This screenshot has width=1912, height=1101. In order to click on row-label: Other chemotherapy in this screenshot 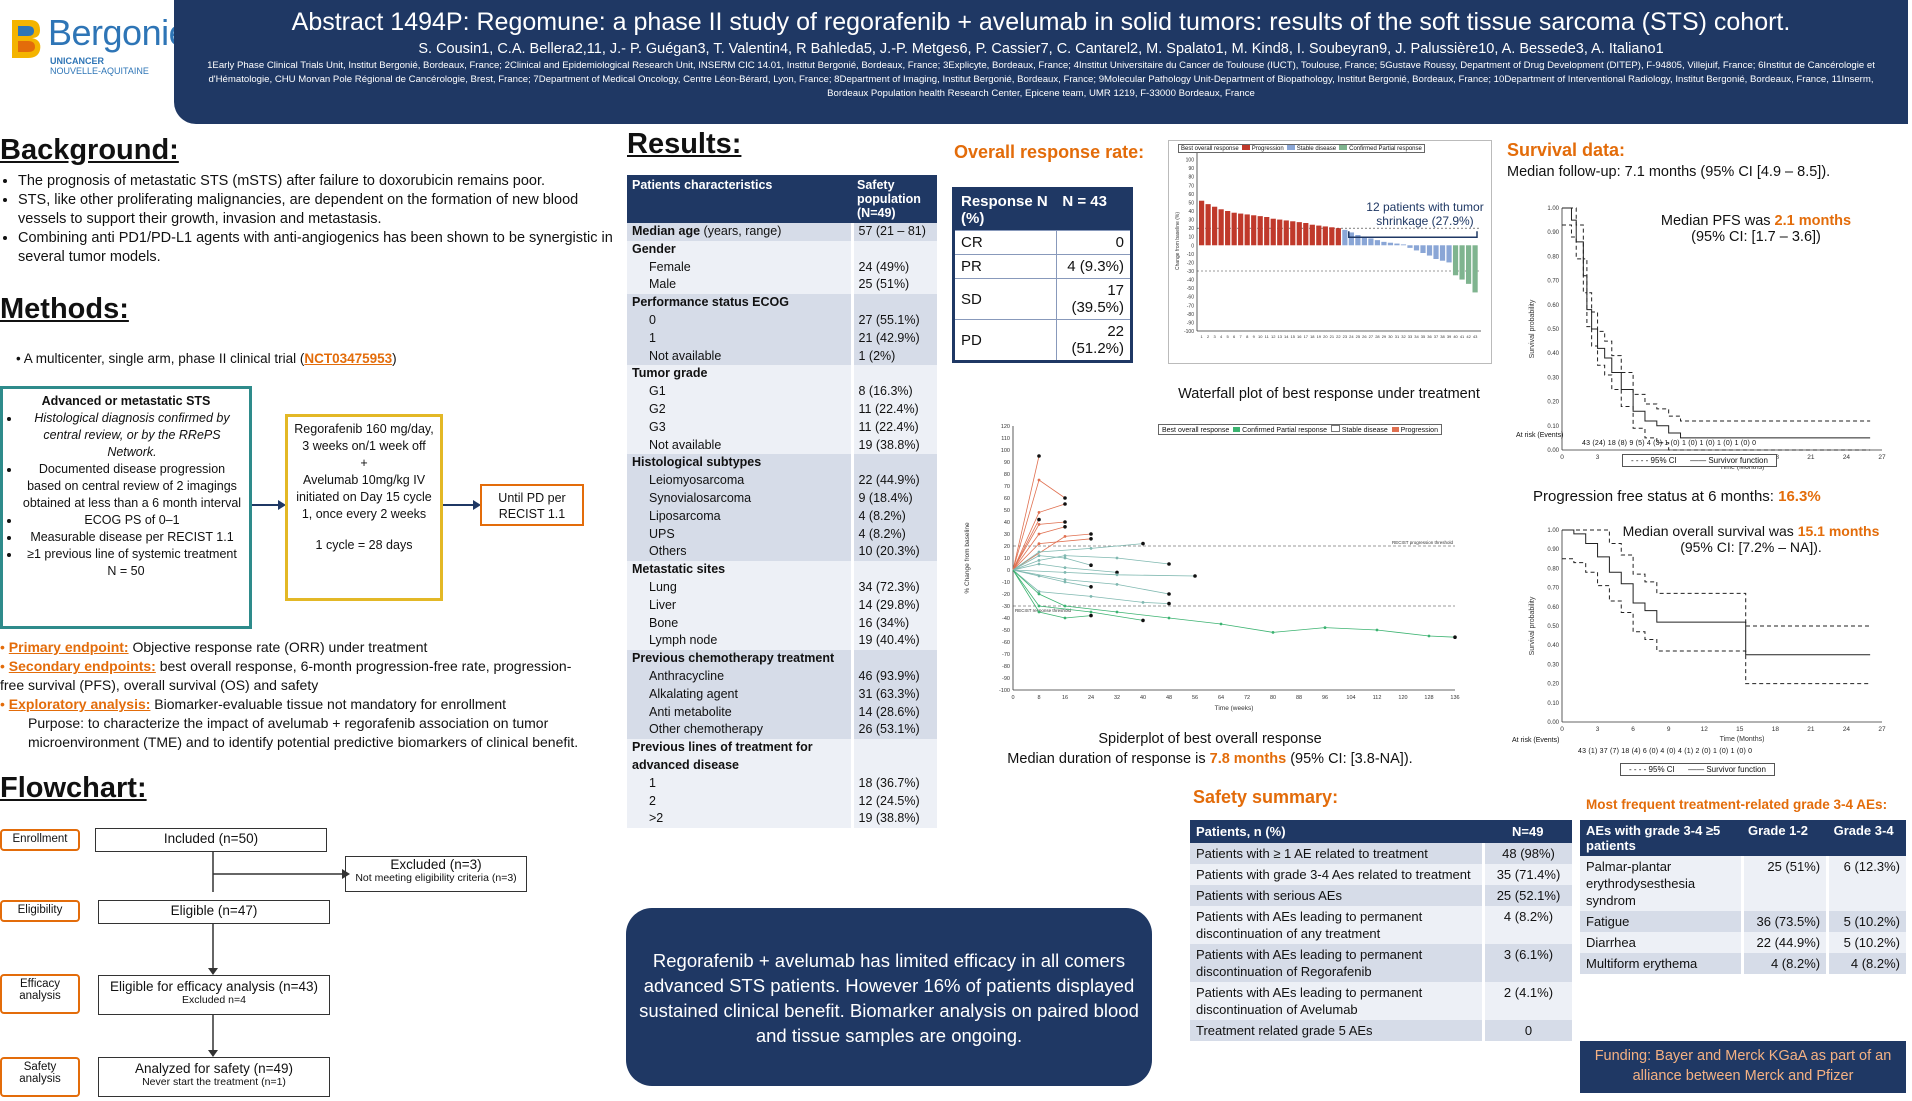, I will do `click(739, 730)`.